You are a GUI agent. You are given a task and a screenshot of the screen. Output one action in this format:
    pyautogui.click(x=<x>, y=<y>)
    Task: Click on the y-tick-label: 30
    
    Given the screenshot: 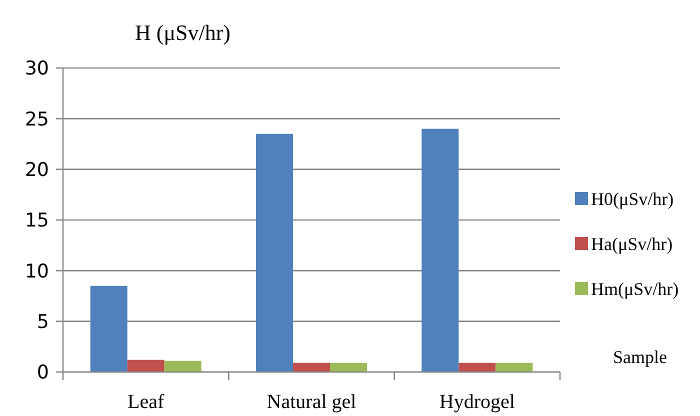 What is the action you would take?
    pyautogui.click(x=36, y=69)
    